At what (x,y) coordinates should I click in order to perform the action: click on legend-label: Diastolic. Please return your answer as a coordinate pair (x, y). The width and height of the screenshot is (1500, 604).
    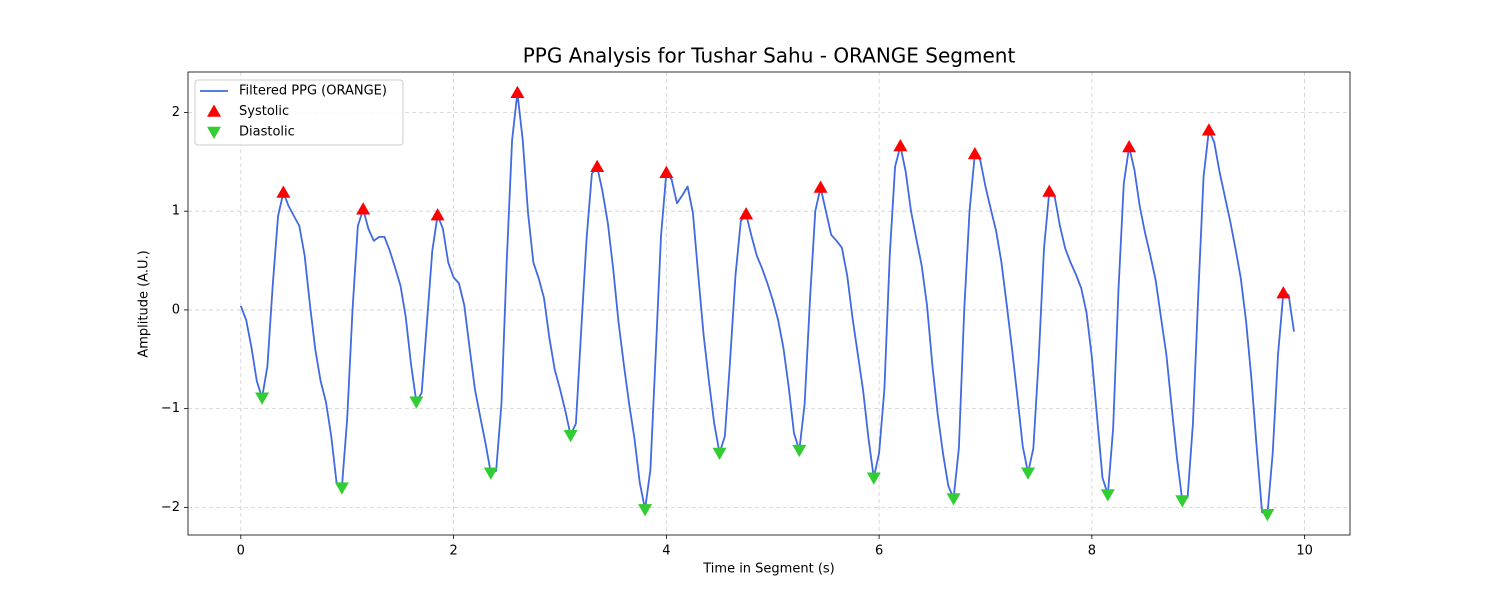
    Looking at the image, I should click on (267, 132).